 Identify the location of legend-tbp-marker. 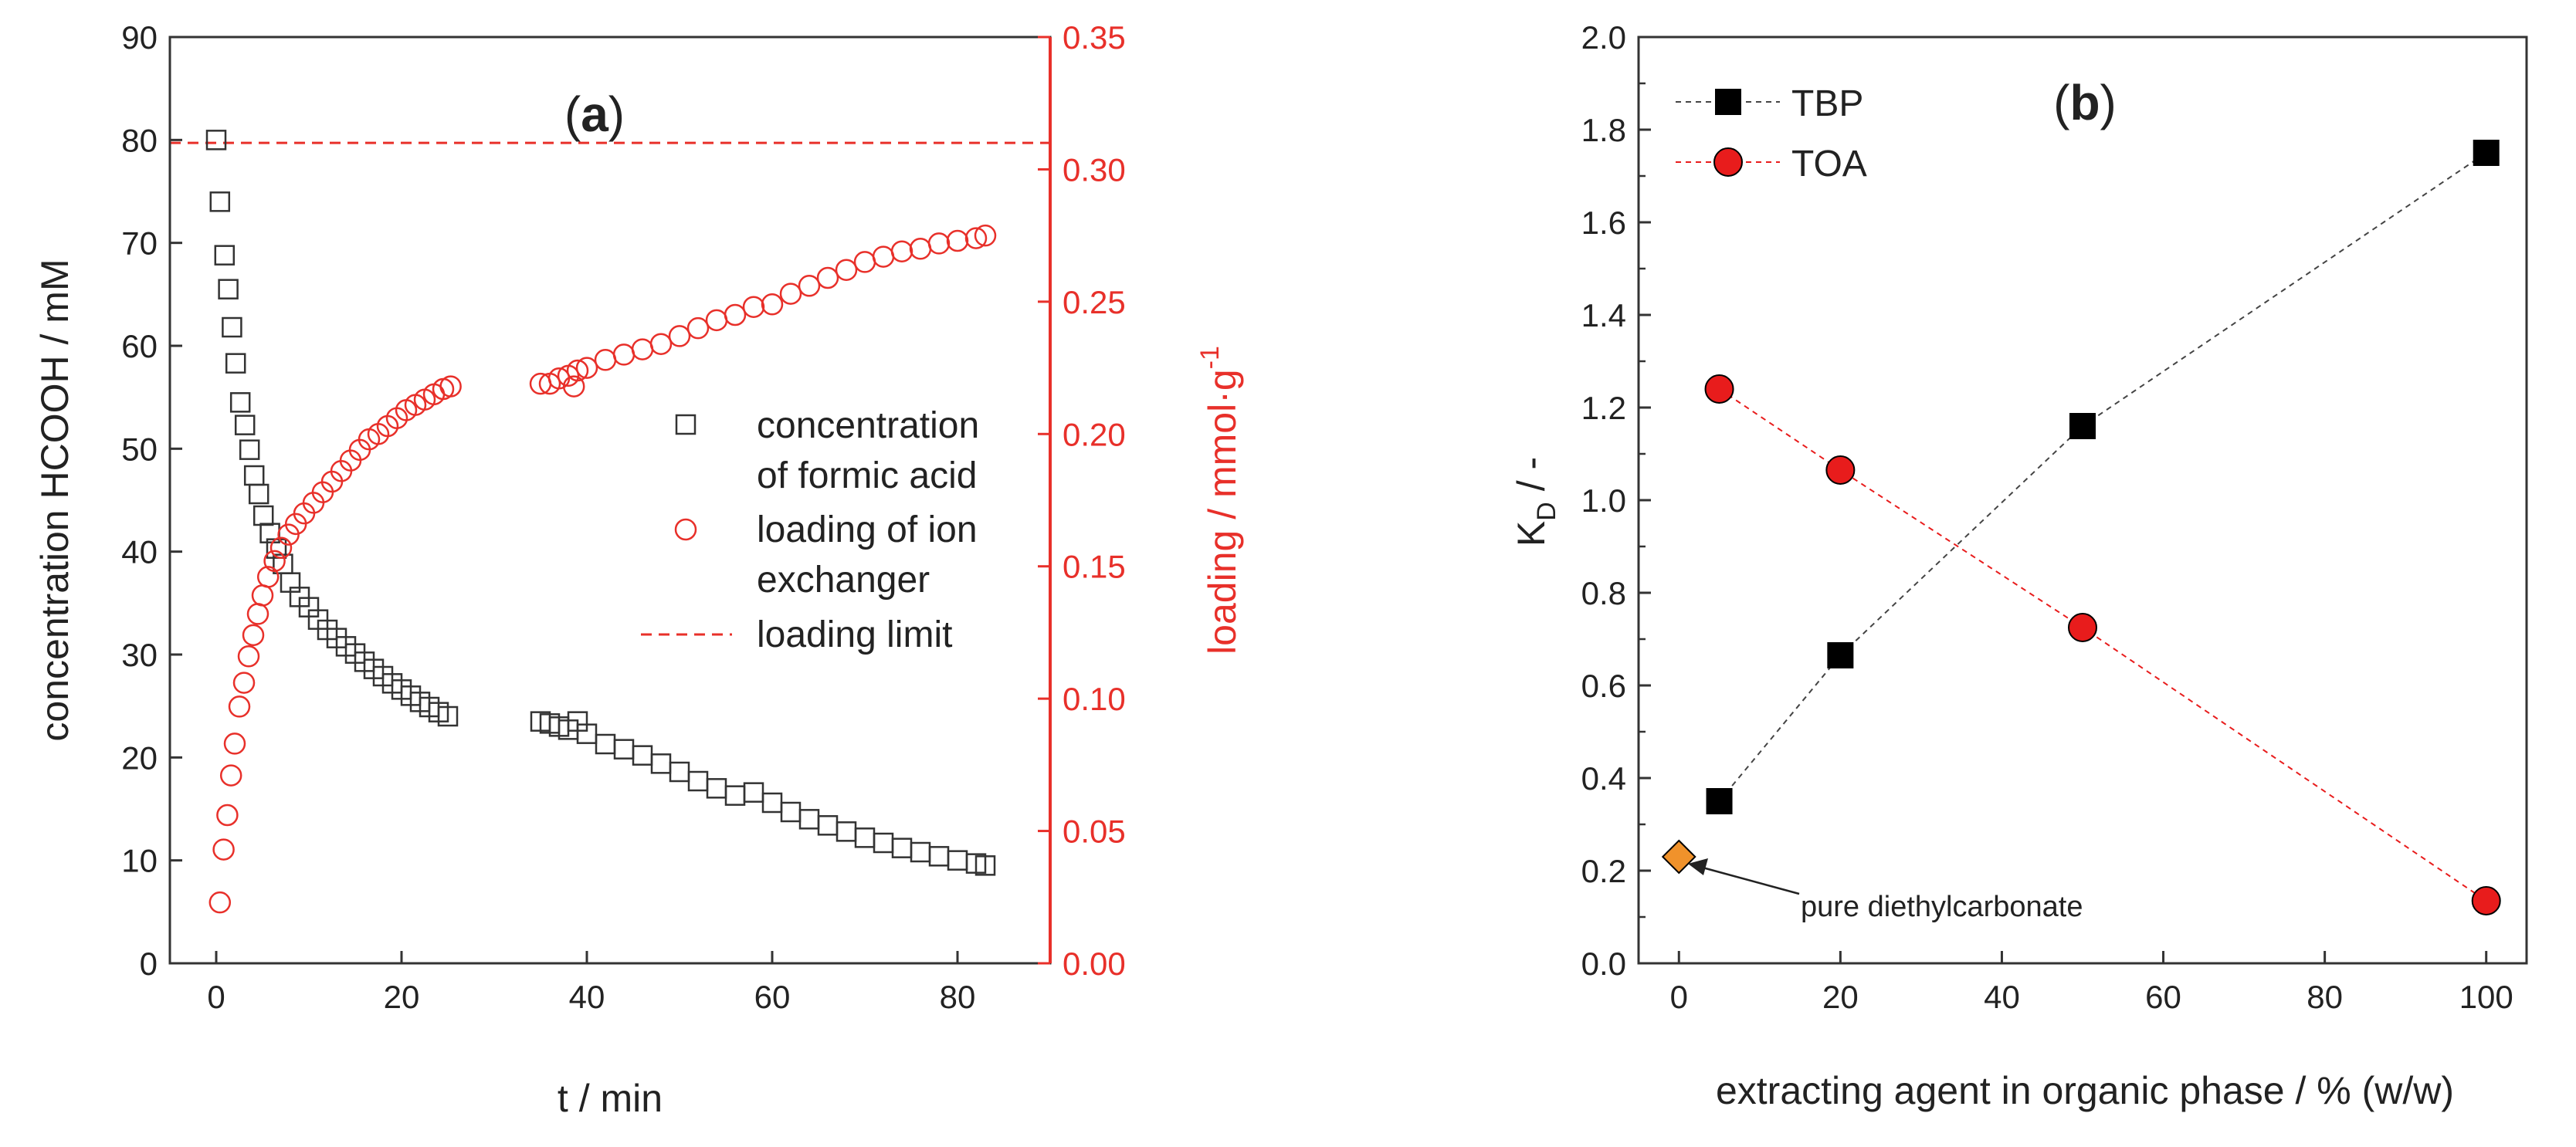
(1728, 102).